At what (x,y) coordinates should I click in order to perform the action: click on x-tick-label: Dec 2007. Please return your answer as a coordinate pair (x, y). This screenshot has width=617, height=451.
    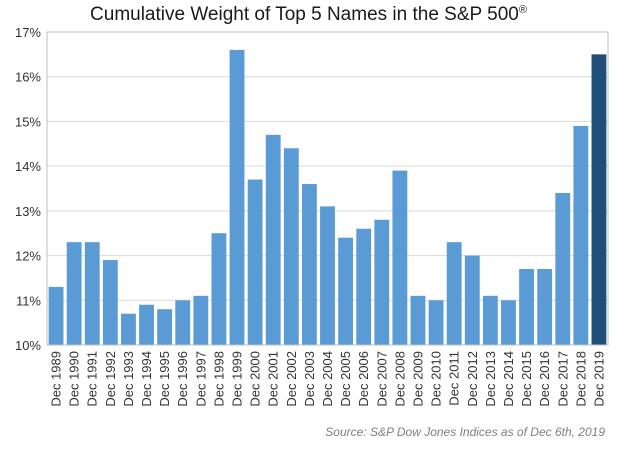
    Looking at the image, I should click on (381, 379).